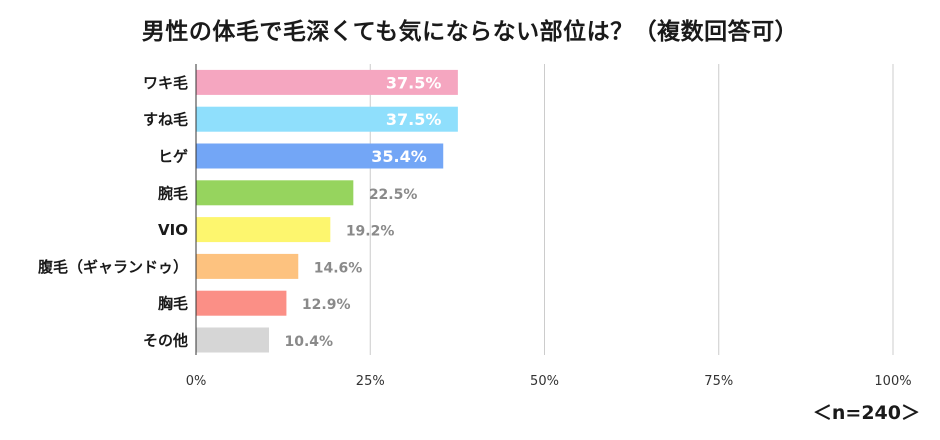  What do you see at coordinates (370, 381) in the screenshot?
I see `x-tick-label: 25%` at bounding box center [370, 381].